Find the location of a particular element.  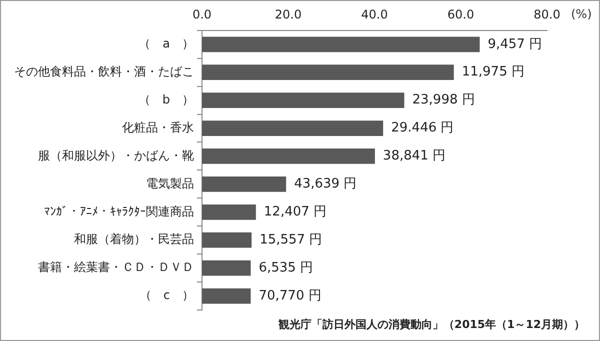

x-axis-title: (%) is located at coordinates (581, 14).